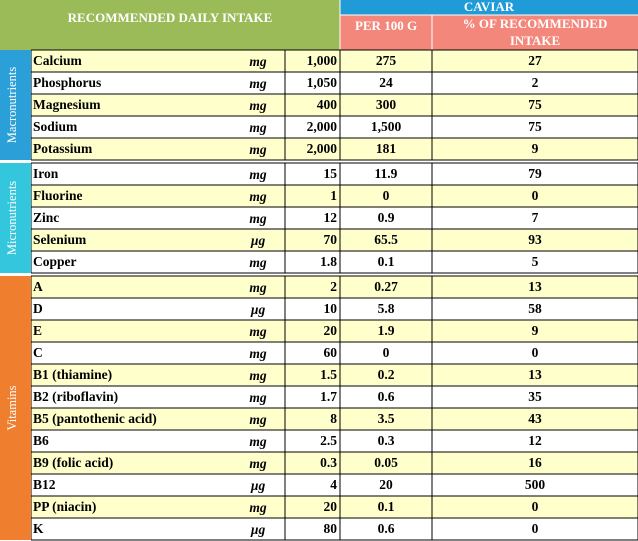 The height and width of the screenshot is (541, 638). I want to click on daily-intake: 15, so click(331, 173).